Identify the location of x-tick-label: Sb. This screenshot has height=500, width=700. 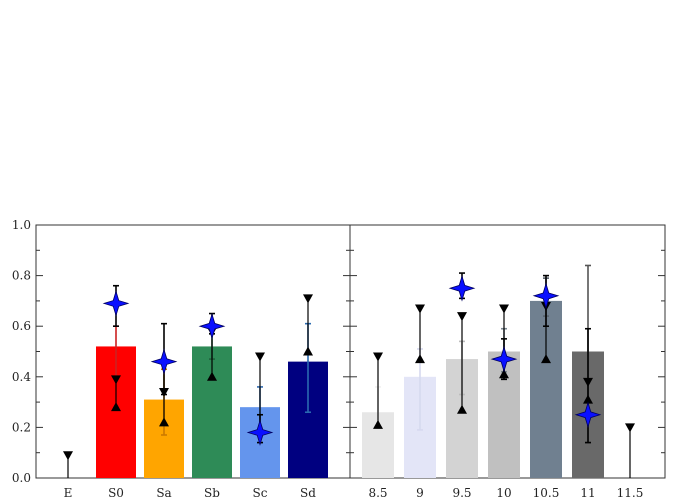
(212, 493).